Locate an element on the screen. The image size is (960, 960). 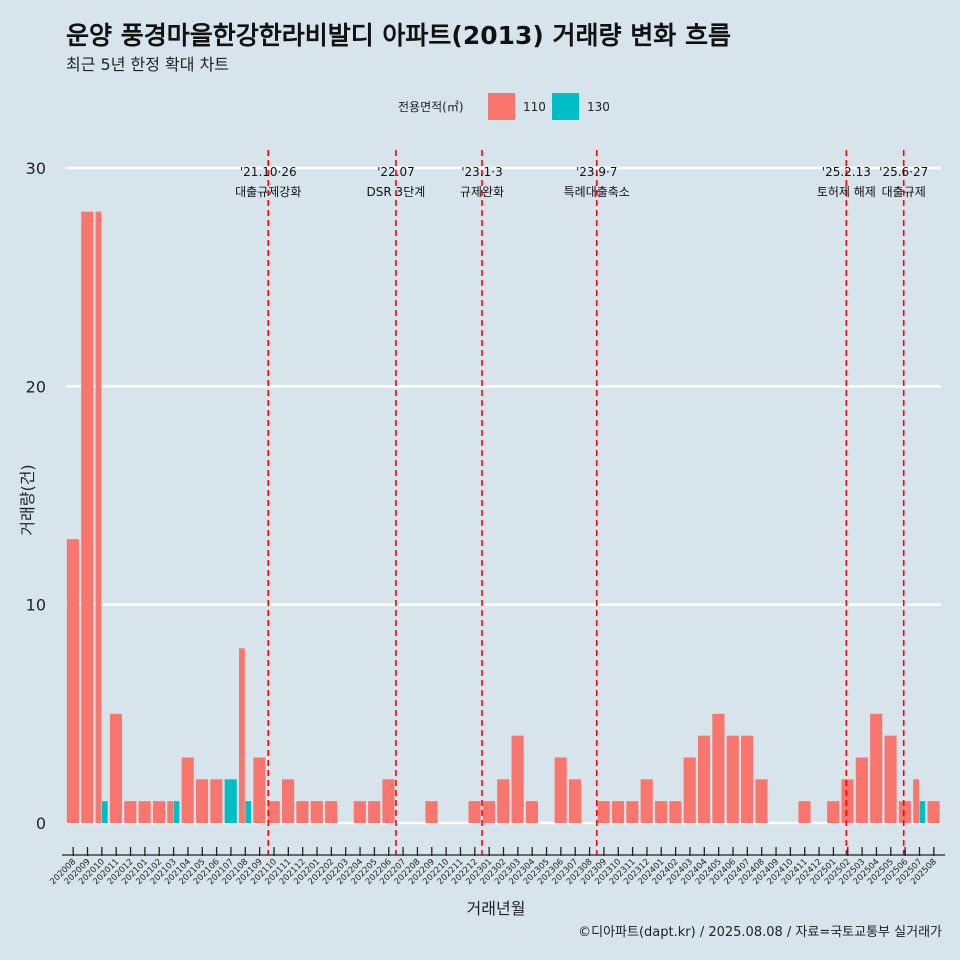
y-tick-label: 0 is located at coordinates (41, 823).